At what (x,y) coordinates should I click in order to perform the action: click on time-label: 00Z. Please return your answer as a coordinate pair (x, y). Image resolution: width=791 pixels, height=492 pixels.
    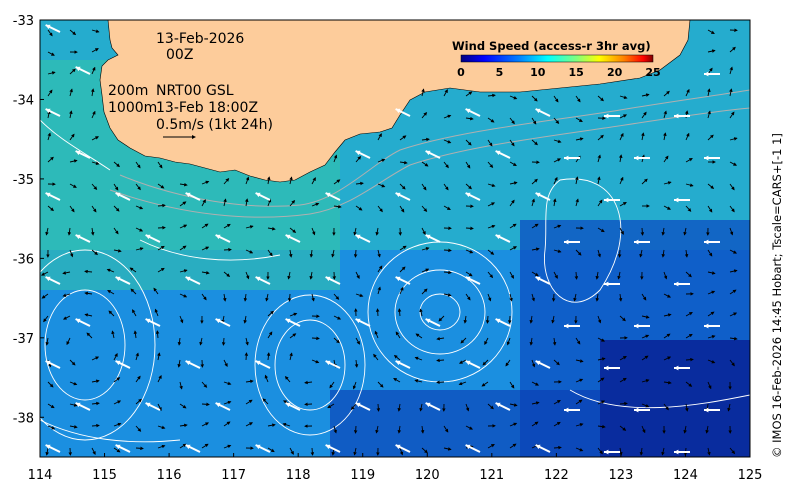
    Looking at the image, I should click on (179, 55).